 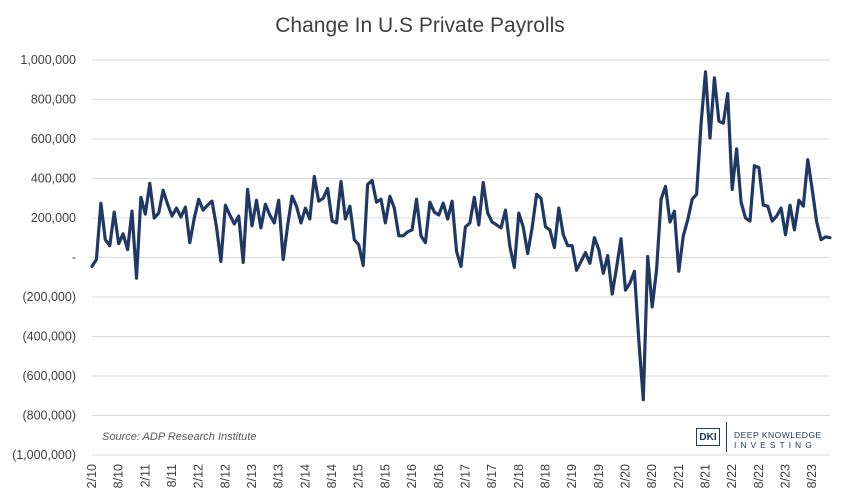 What do you see at coordinates (625, 476) in the screenshot?
I see `x-tick-label: 2/20` at bounding box center [625, 476].